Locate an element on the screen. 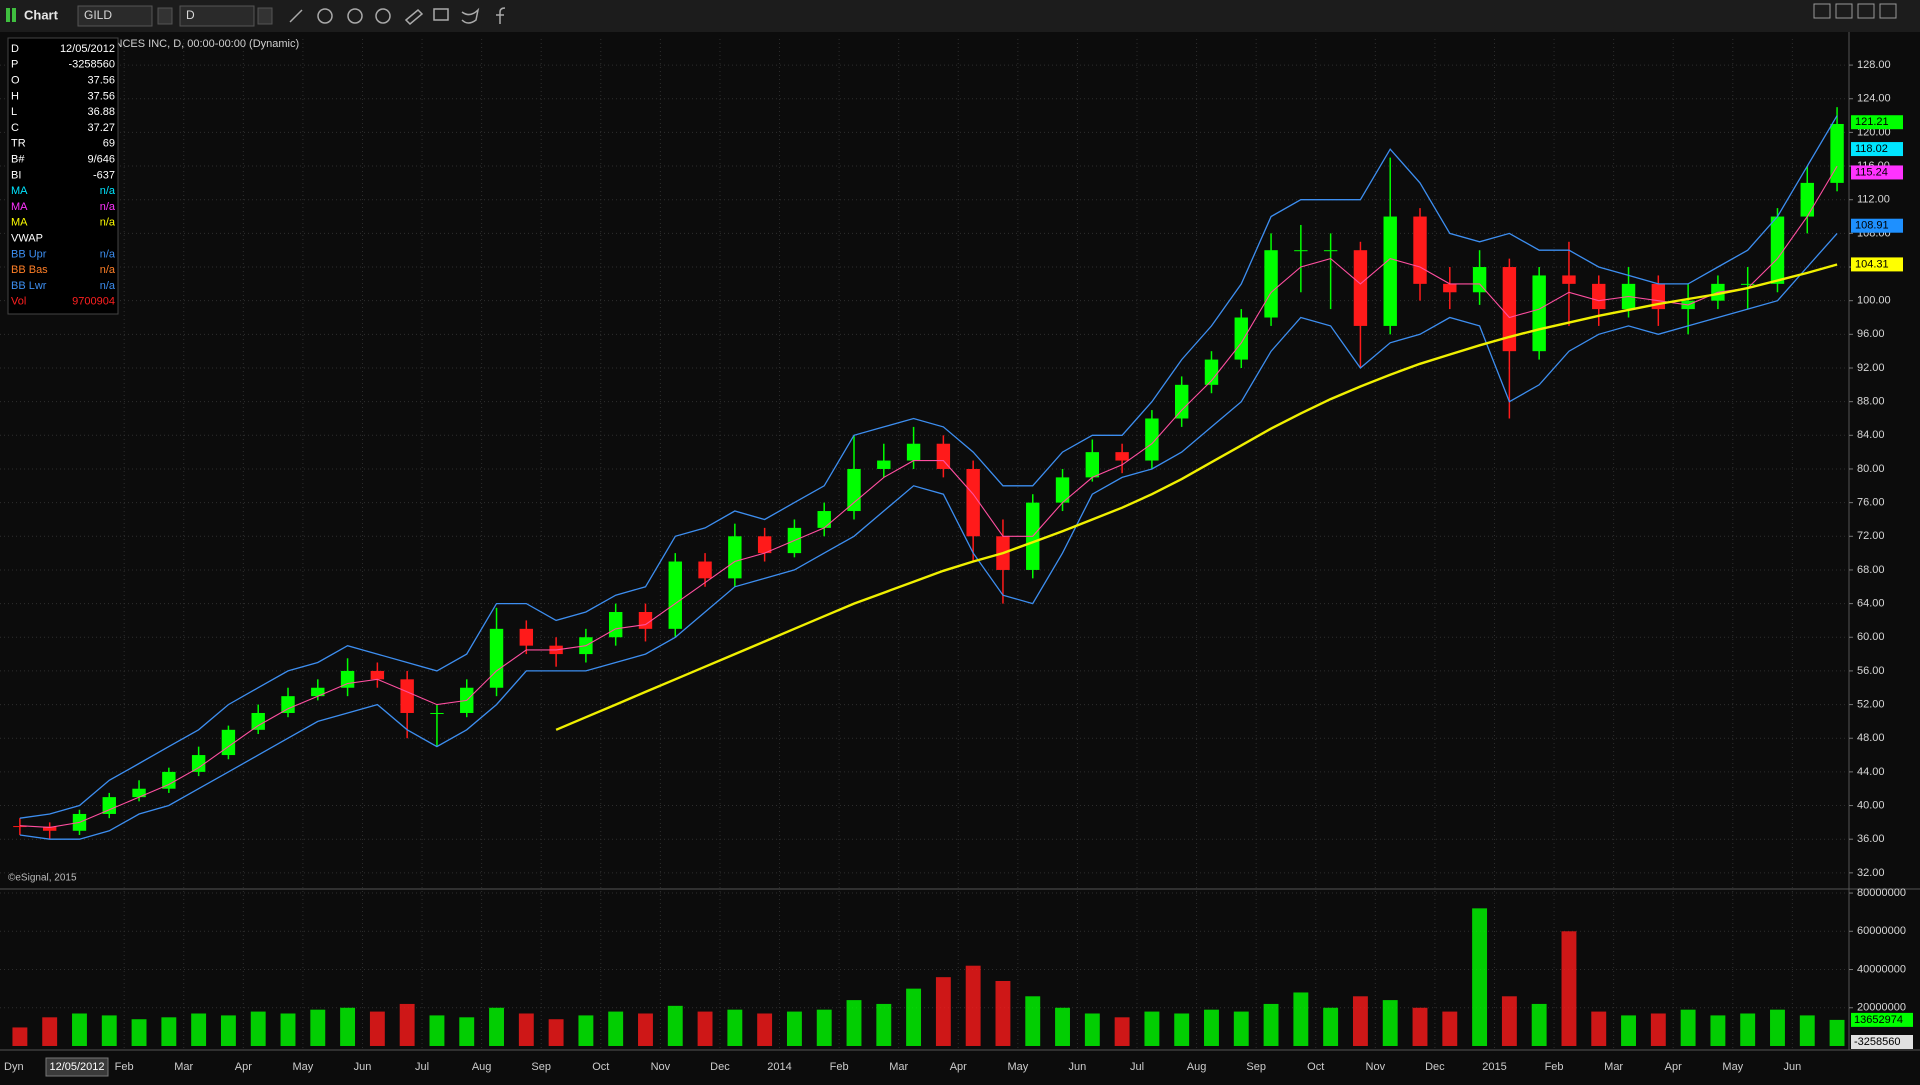 This screenshot has width=1920, height=1085. date-box is located at coordinates (77, 1067).